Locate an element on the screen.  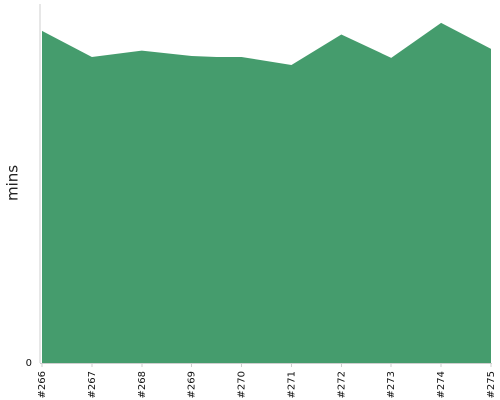
y-axis-ticks: 0 is located at coordinates (29, 363).